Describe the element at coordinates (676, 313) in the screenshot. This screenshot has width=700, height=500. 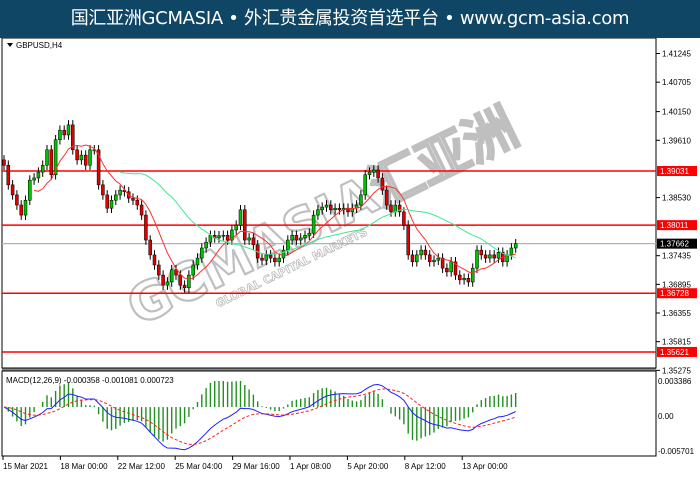
I see `y-tick-label: 1.36355` at that location.